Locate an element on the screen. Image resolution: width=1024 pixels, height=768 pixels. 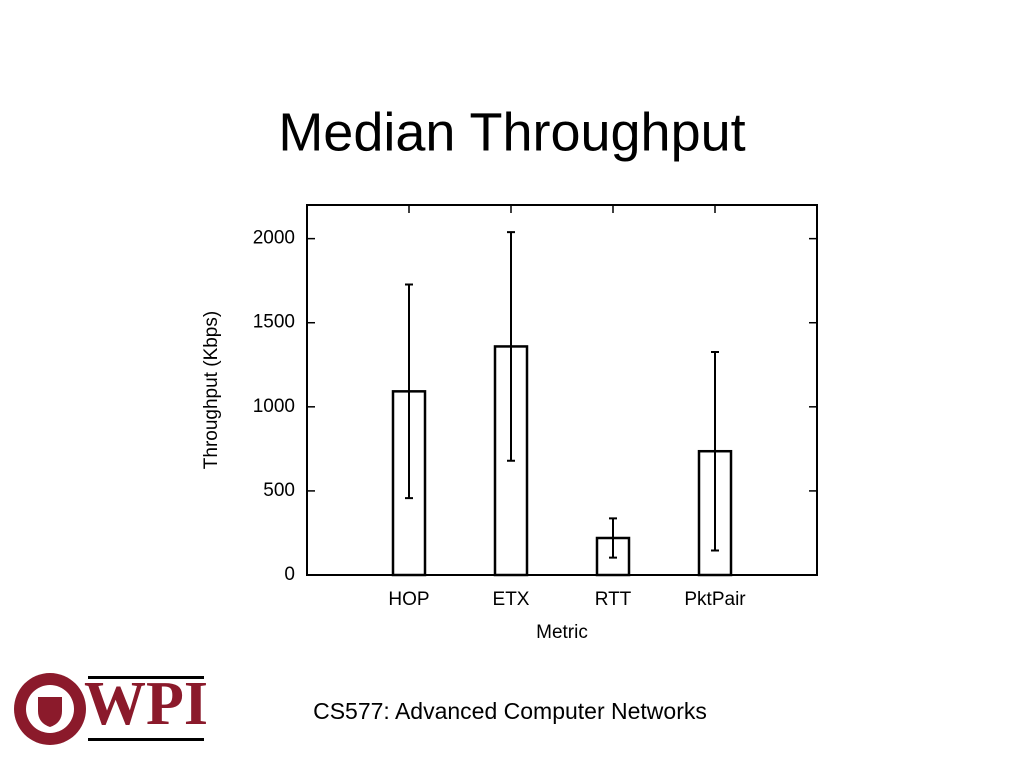
y-tick-label: 500 is located at coordinates (279, 490).